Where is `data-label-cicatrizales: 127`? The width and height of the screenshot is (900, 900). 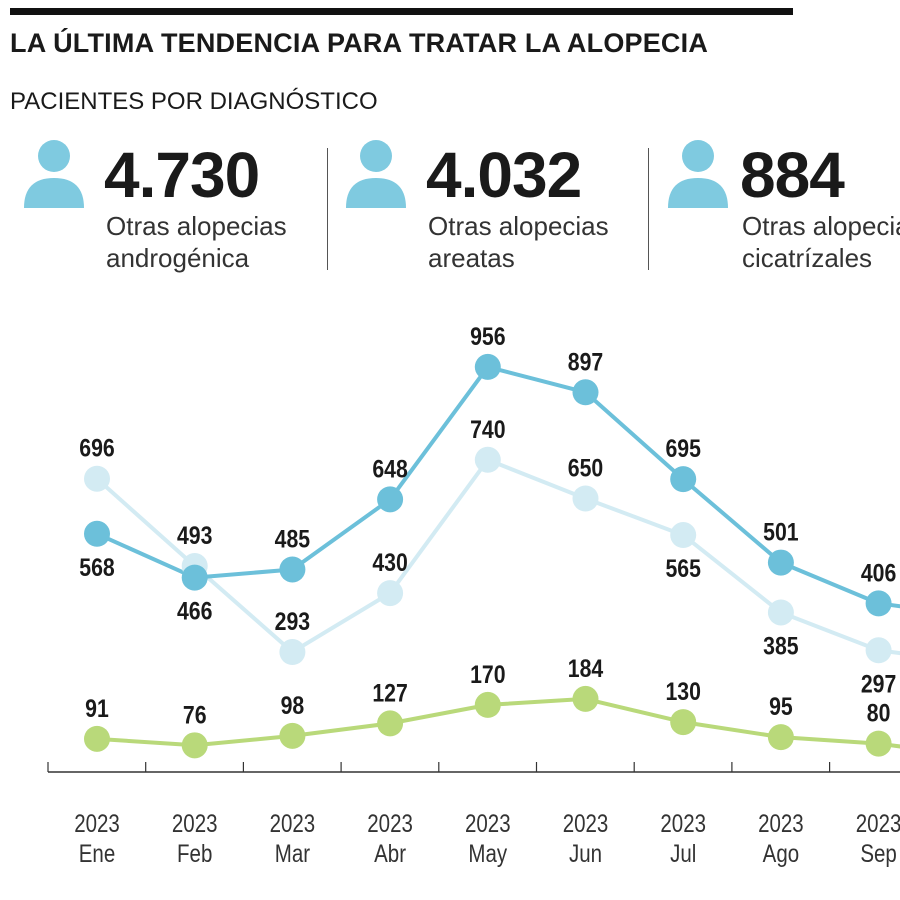 data-label-cicatrizales: 127 is located at coordinates (389, 693).